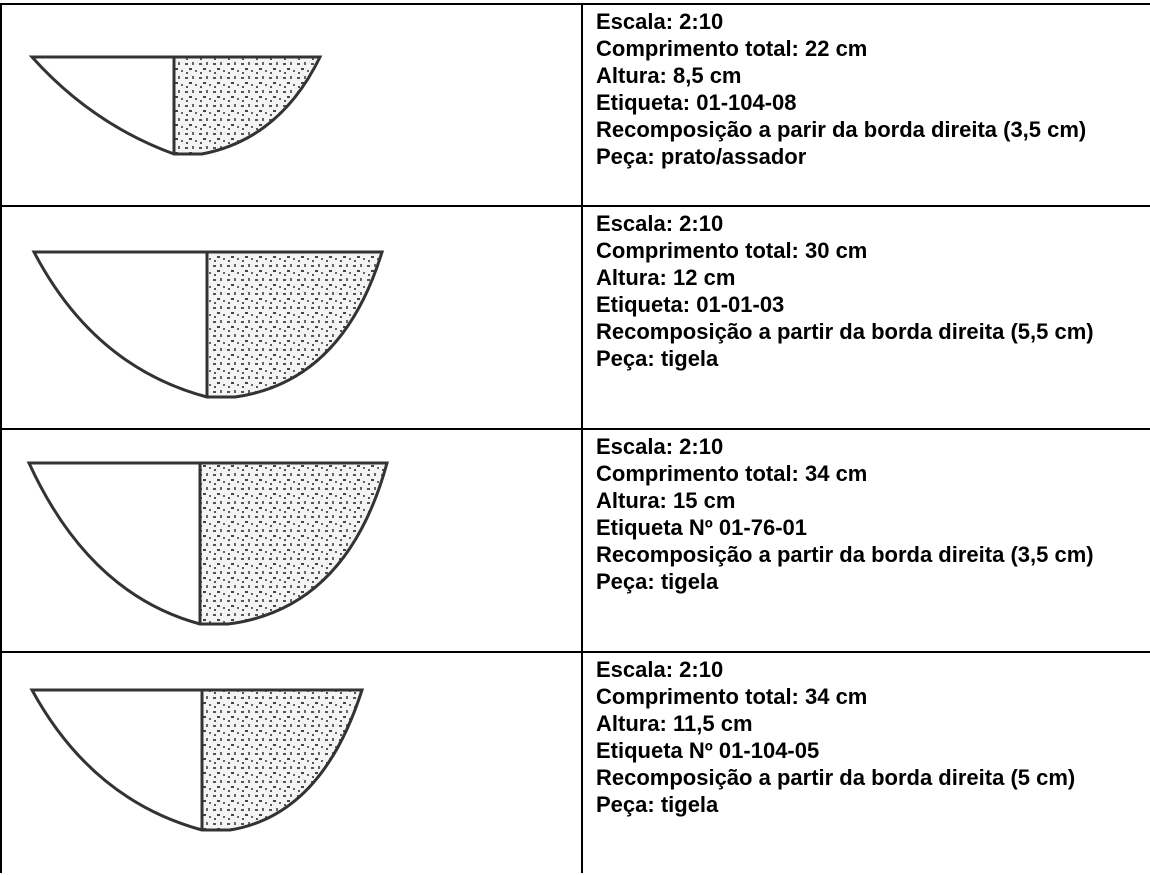  I want to click on cell-line: Comprimento total: 22 cm, so click(732, 48).